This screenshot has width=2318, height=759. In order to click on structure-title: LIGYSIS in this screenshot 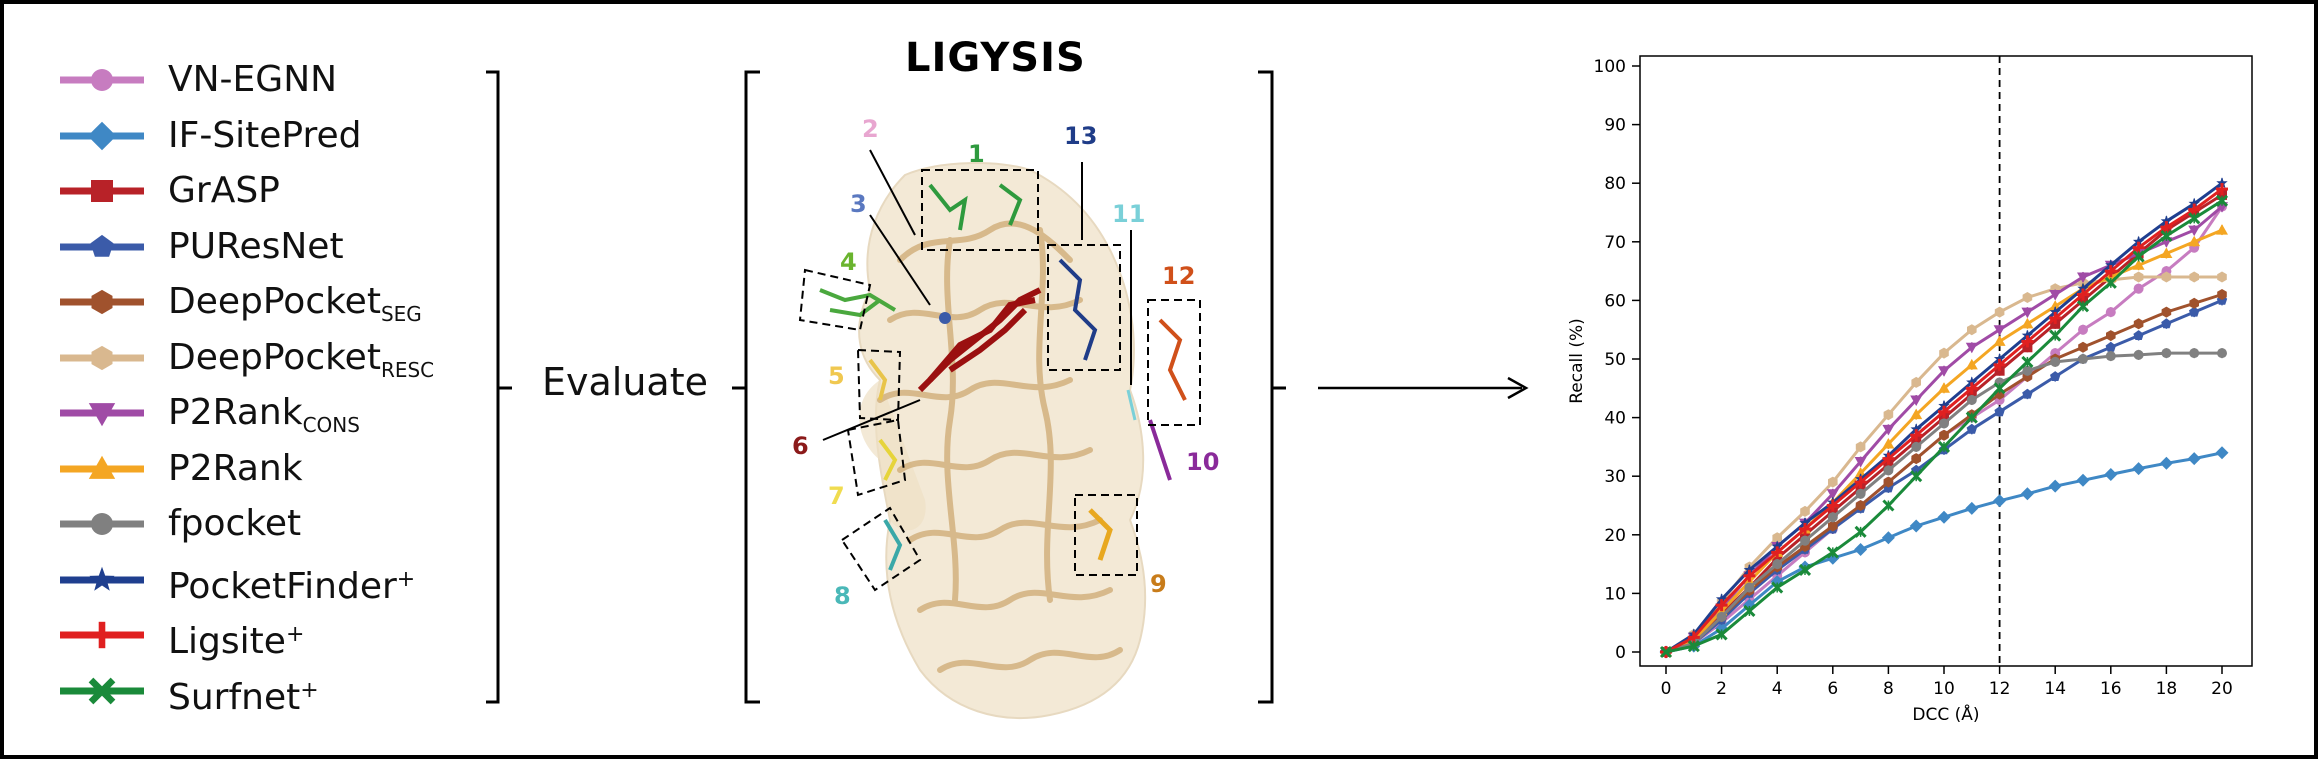, I will do `click(995, 58)`.